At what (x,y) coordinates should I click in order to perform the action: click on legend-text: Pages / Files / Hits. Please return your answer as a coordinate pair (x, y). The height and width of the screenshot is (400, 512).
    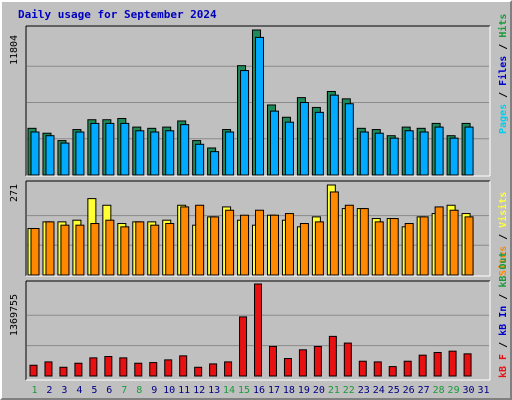
    Looking at the image, I should click on (503, 74).